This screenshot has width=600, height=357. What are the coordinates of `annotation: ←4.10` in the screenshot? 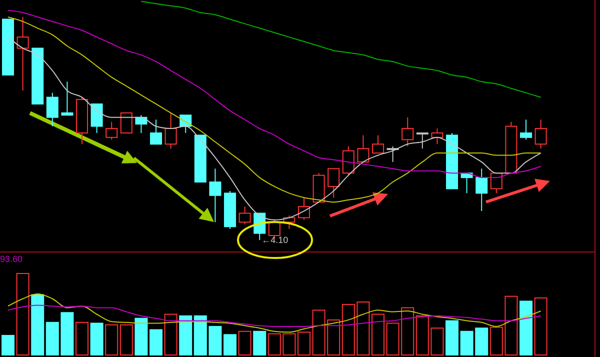 It's located at (275, 240).